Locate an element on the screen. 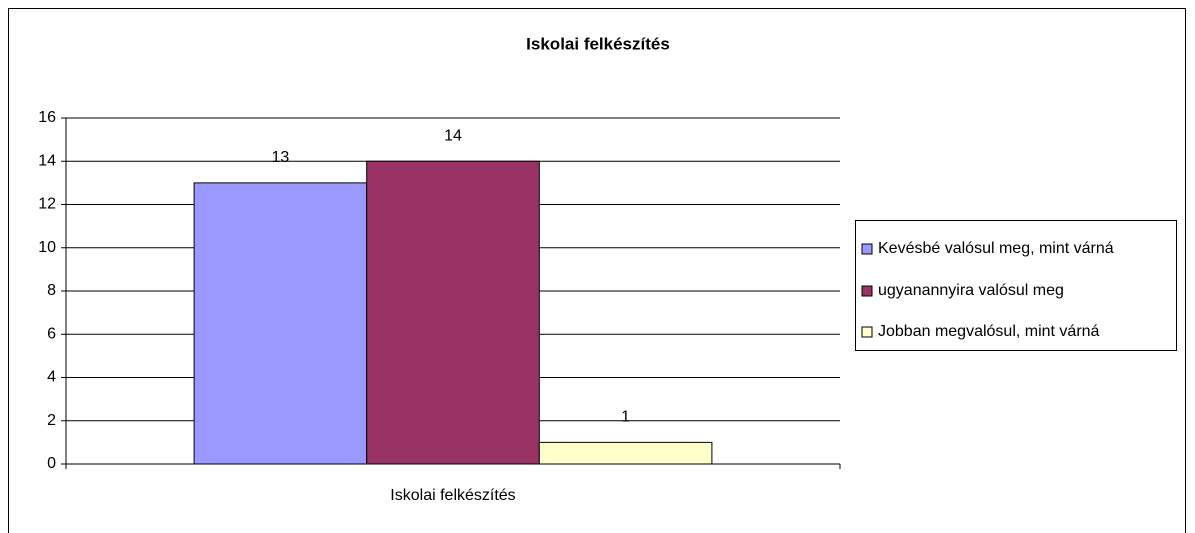 This screenshot has width=1195, height=533. y-tick-label: 12 is located at coordinates (47, 204).